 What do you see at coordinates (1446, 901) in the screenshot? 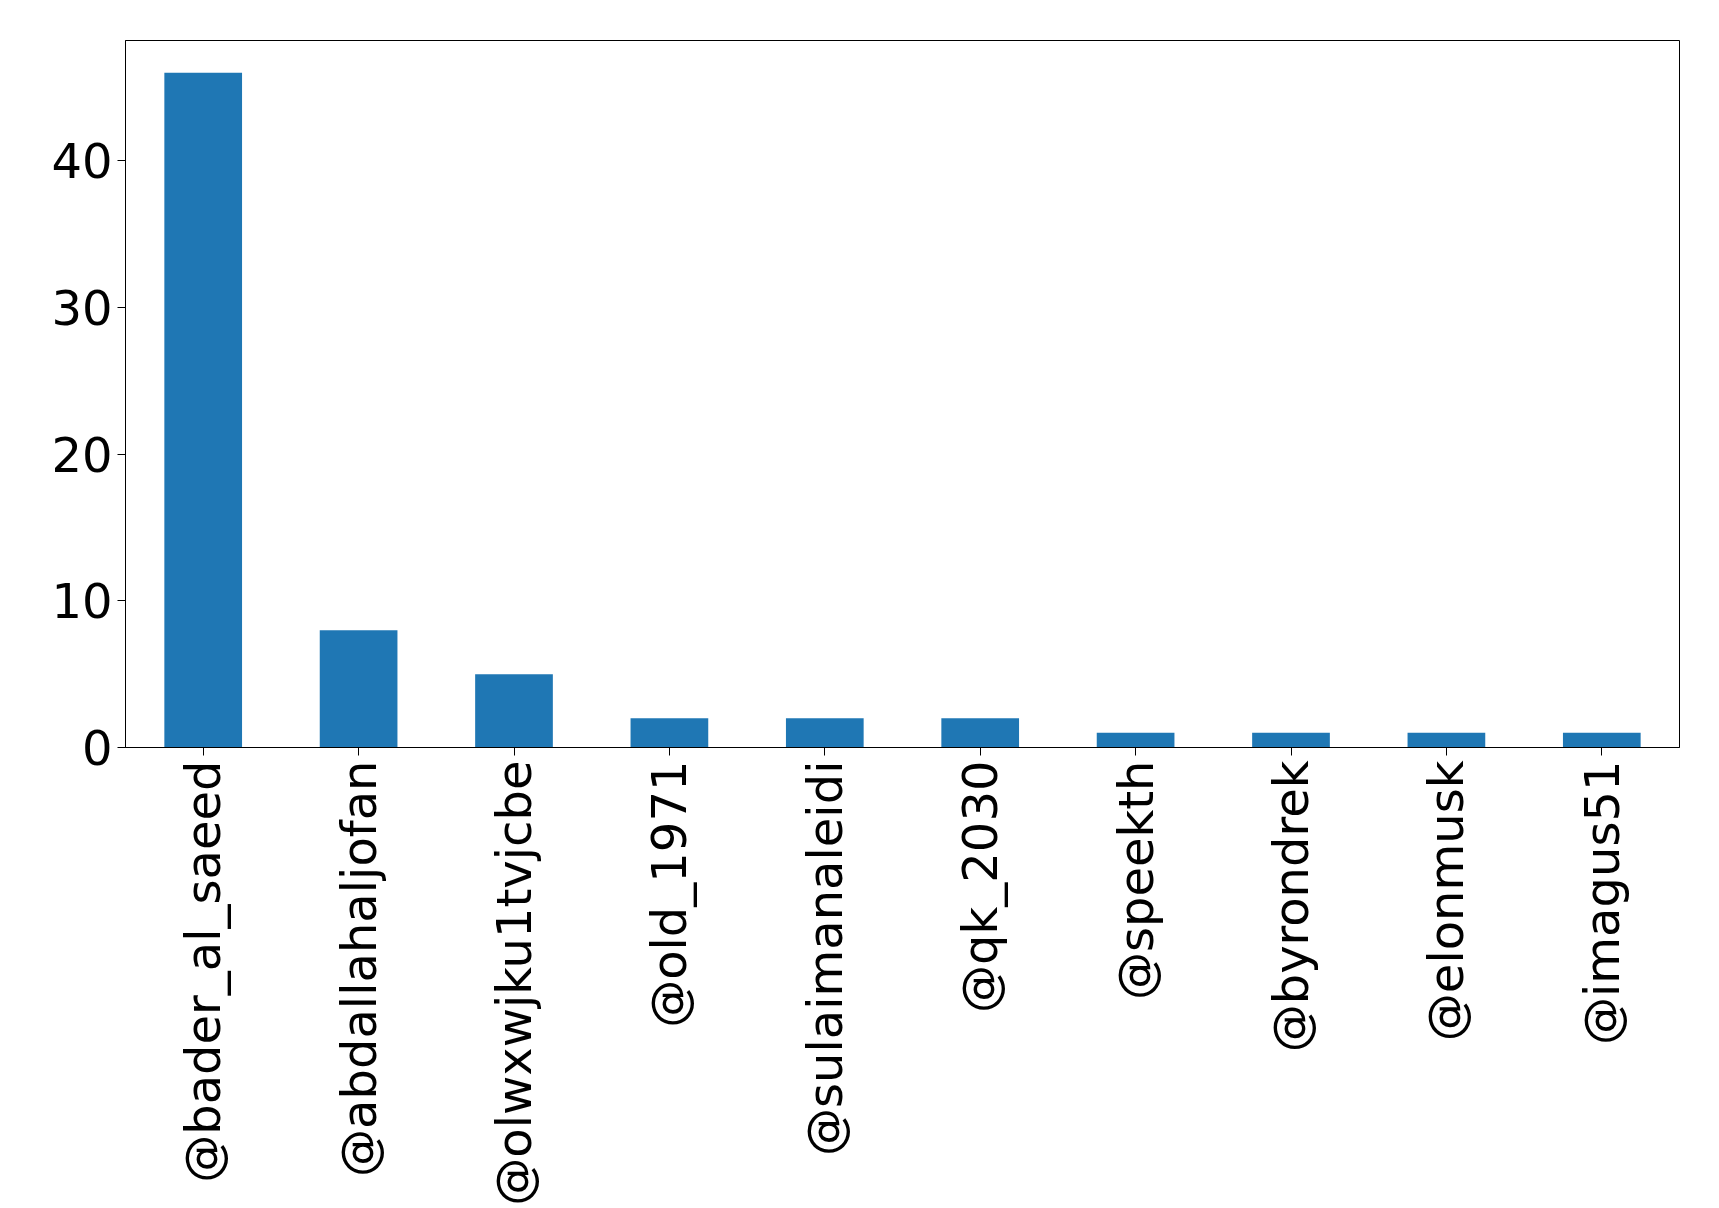
I see `x-tick-label: @elonmusk` at bounding box center [1446, 901].